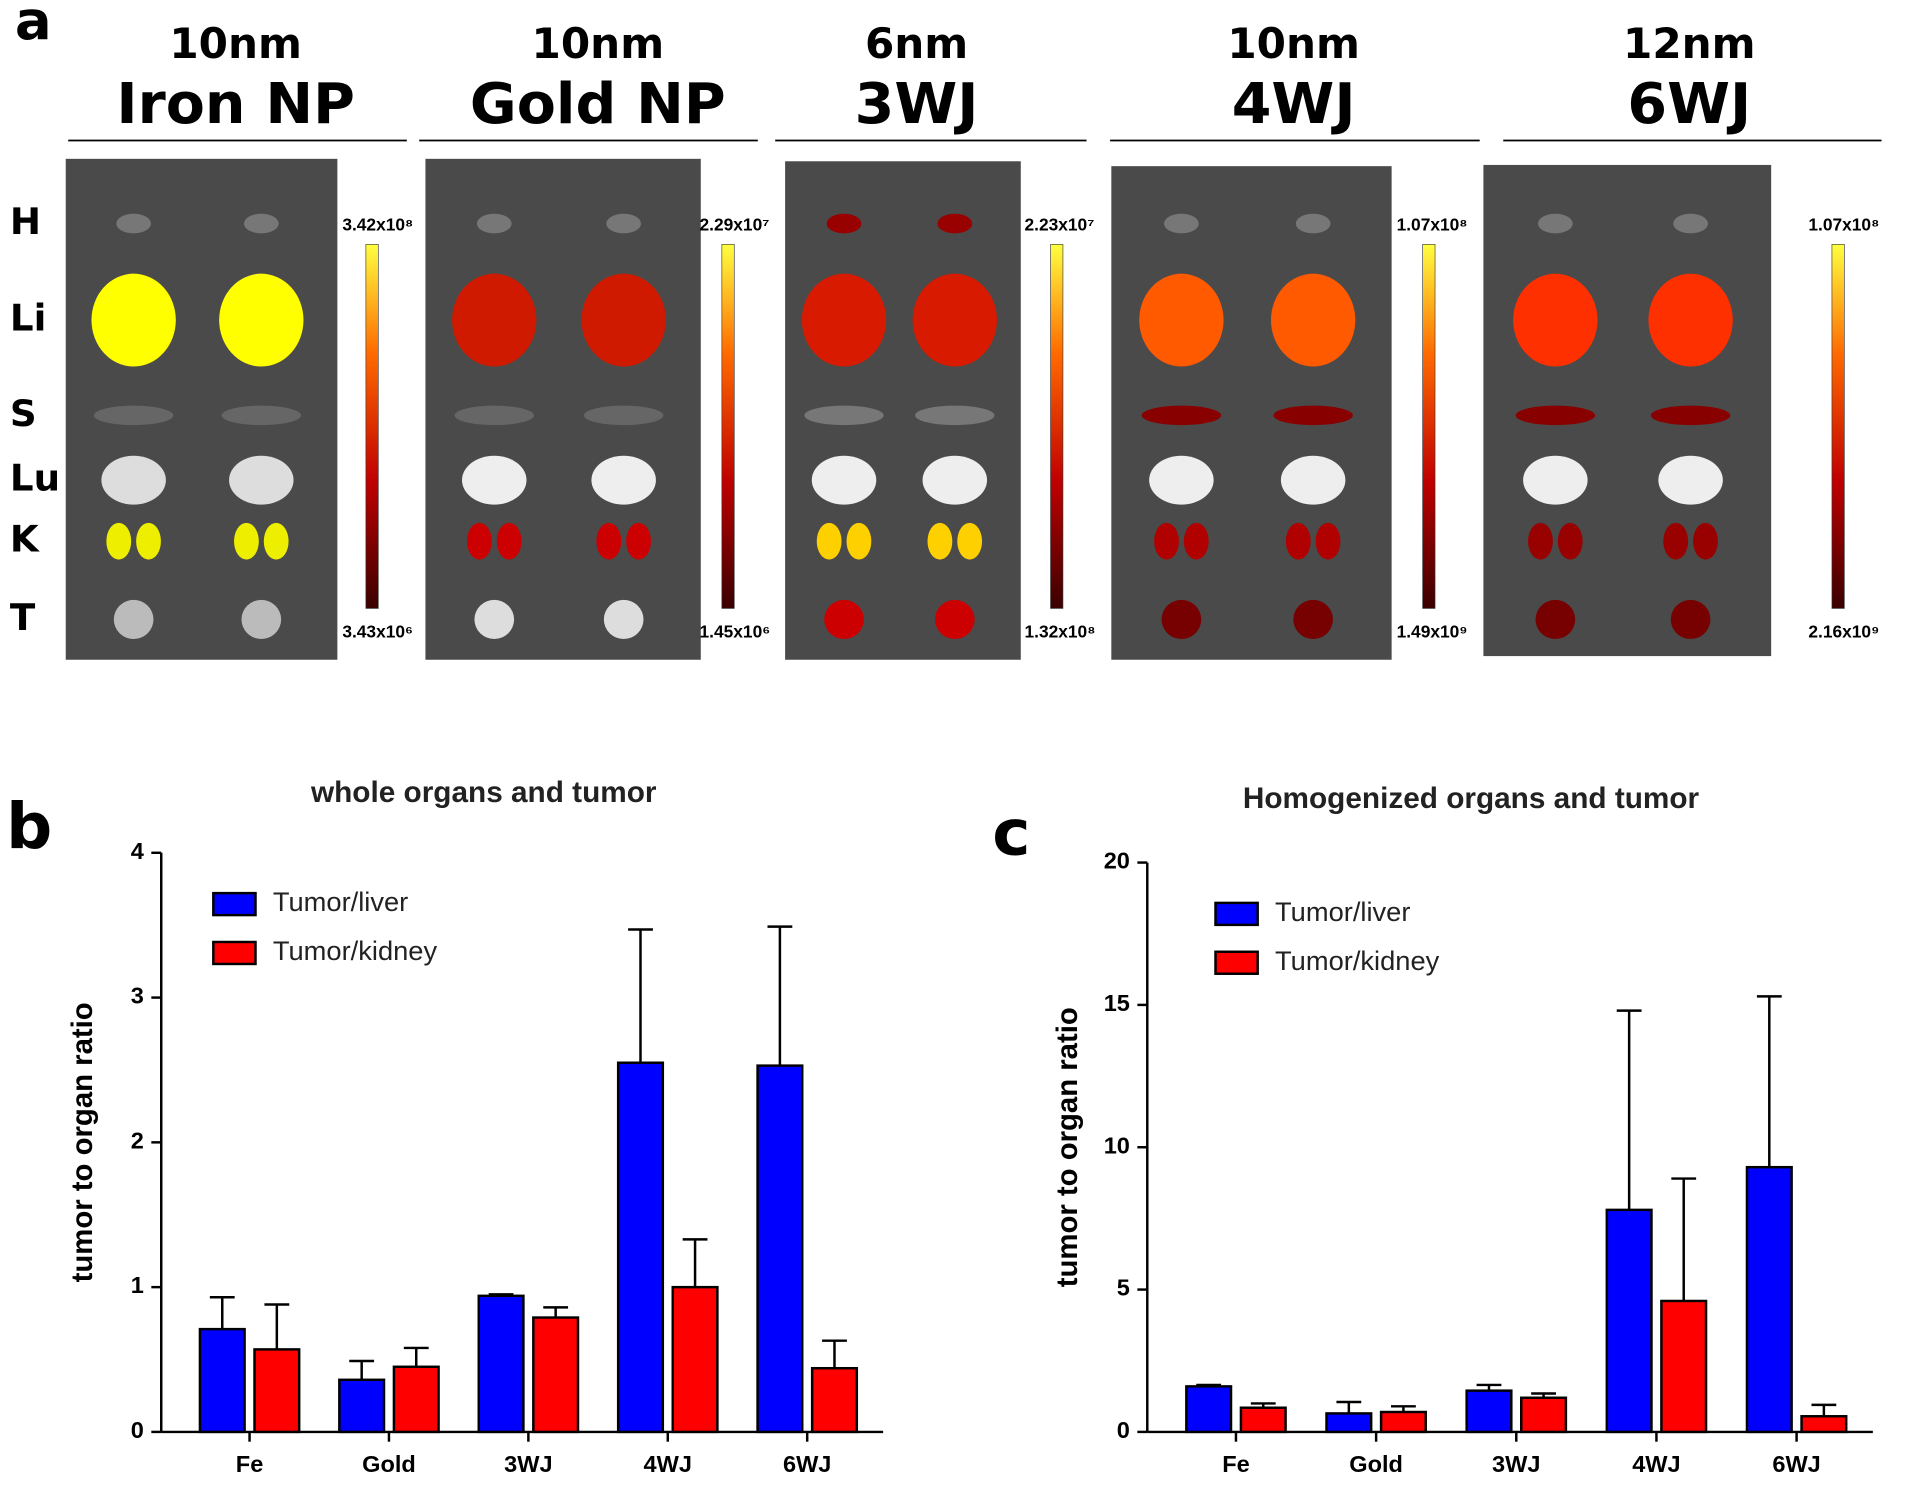 Image resolution: width=1920 pixels, height=1493 pixels. I want to click on scale-min-label: 1.45x10⁶, so click(735, 632).